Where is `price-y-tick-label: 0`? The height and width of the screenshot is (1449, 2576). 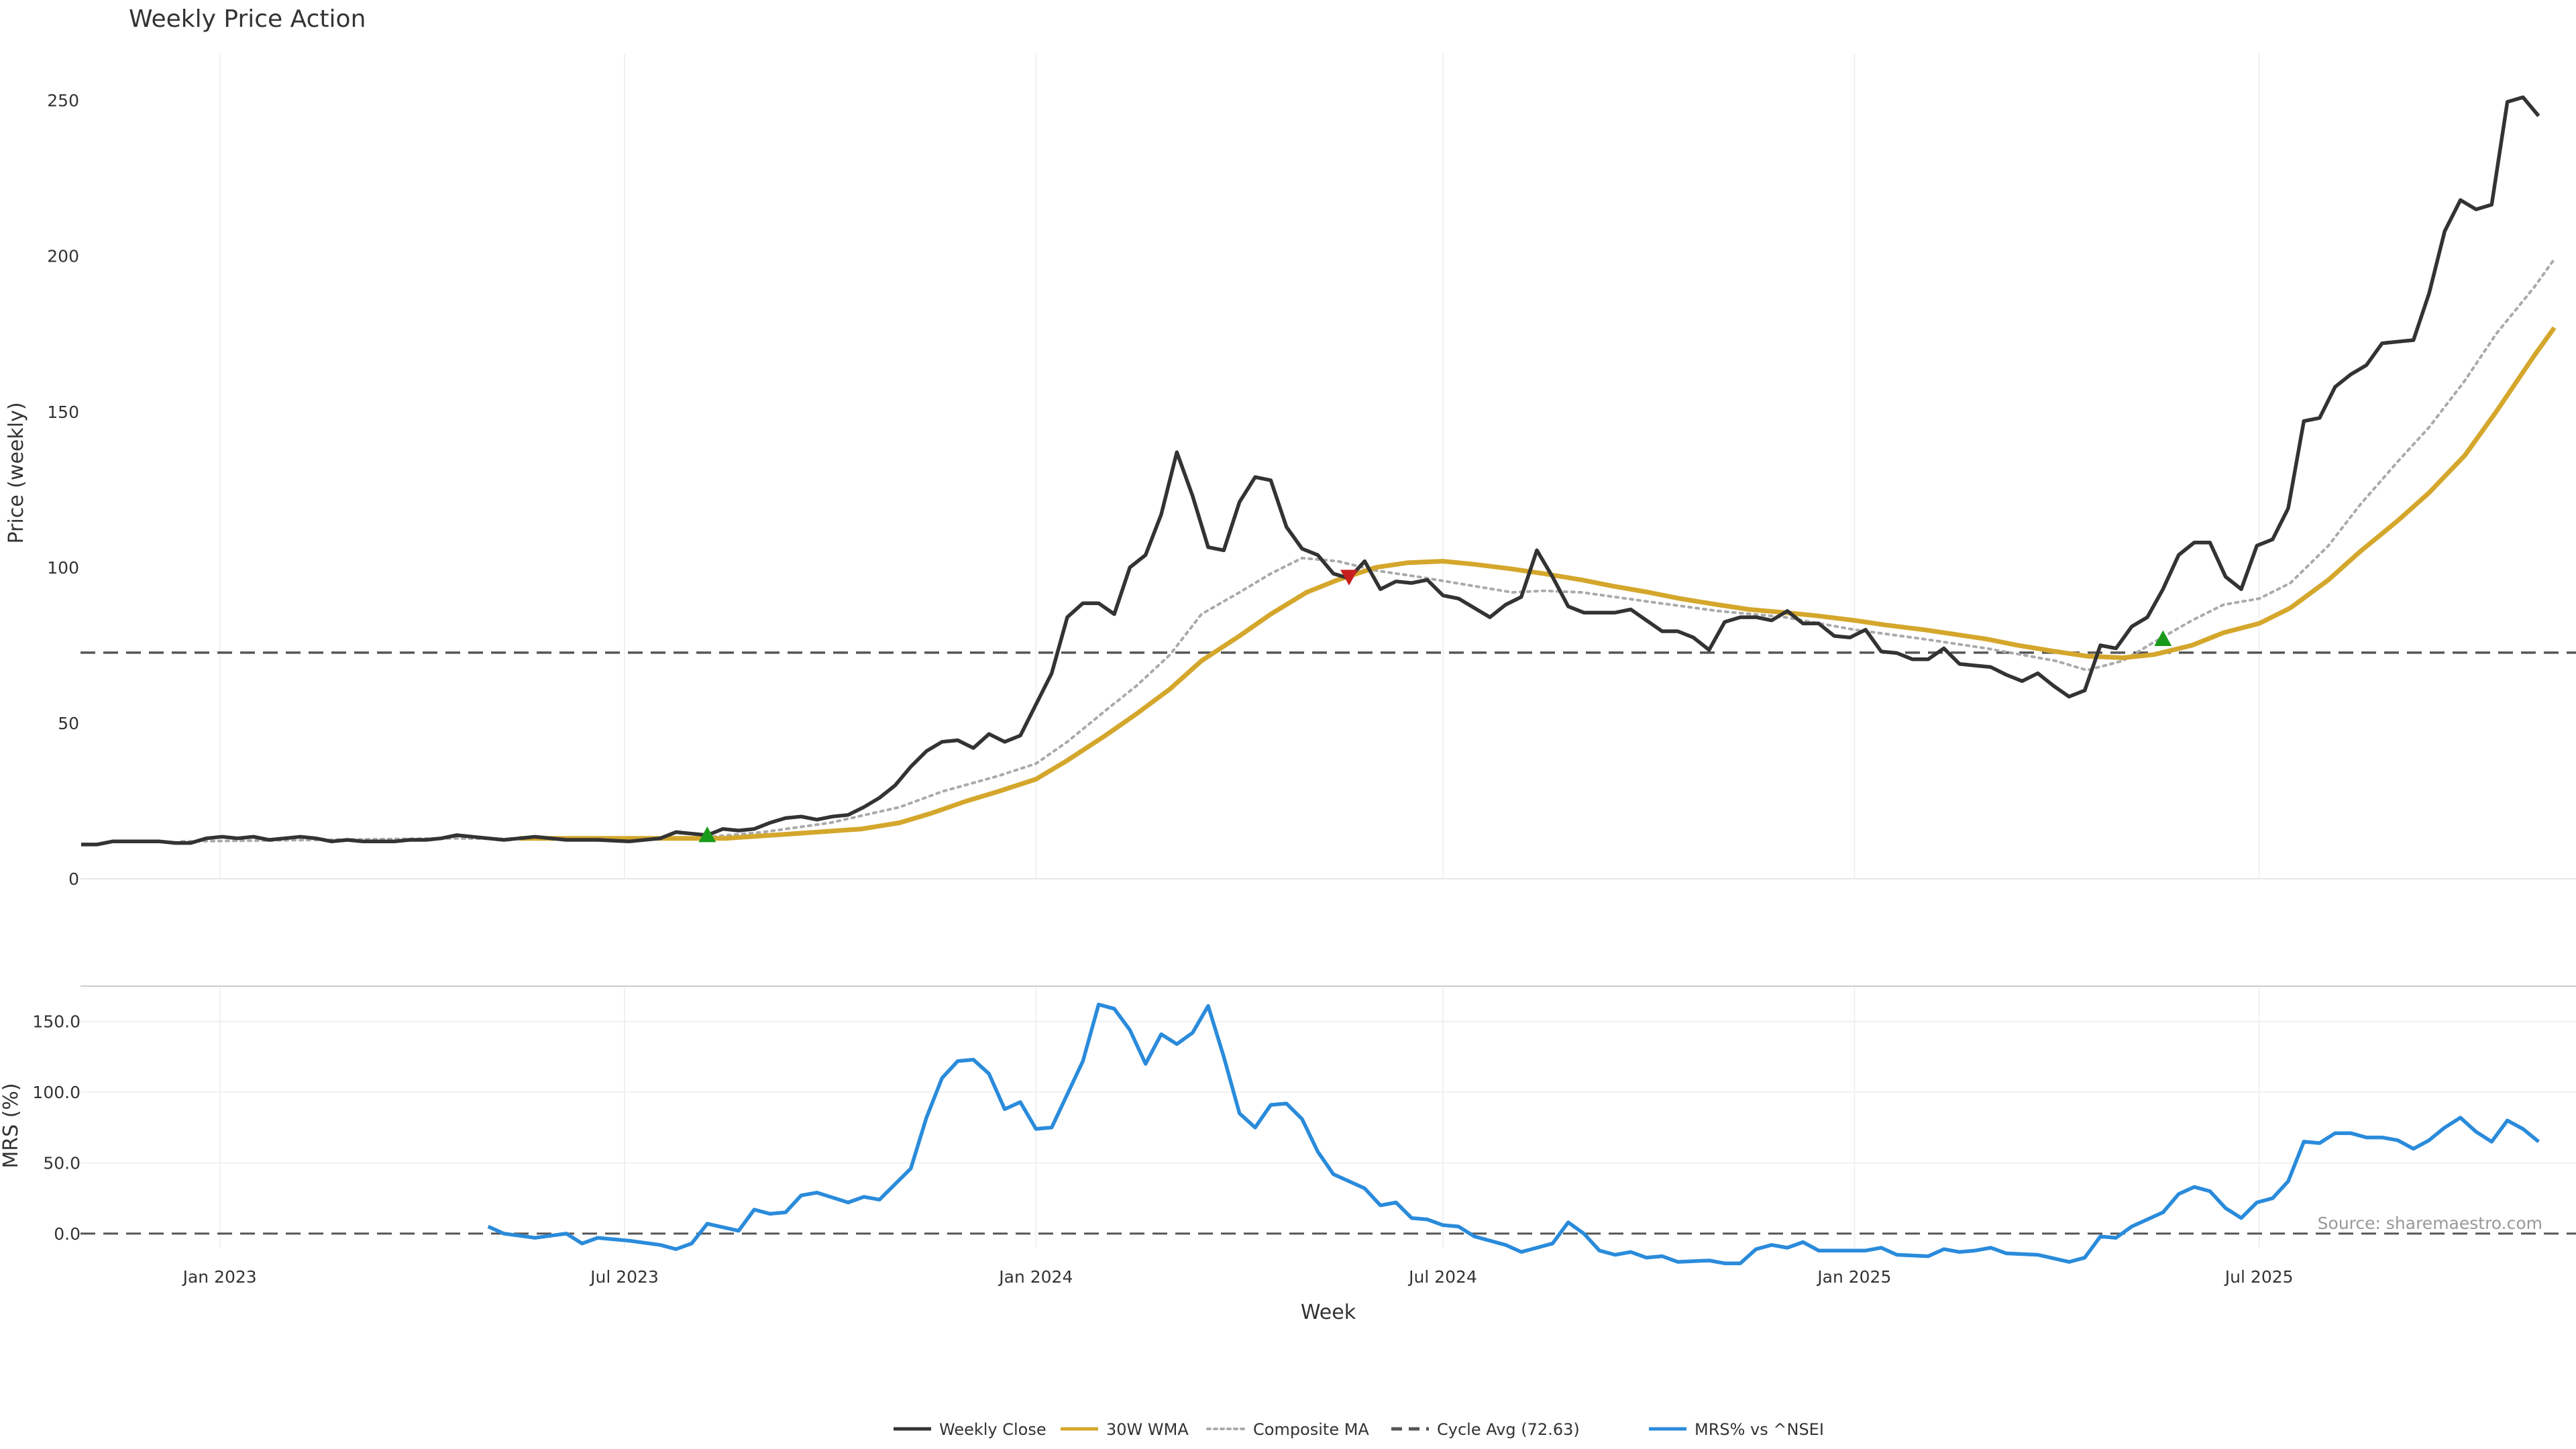
price-y-tick-label: 0 is located at coordinates (73, 879).